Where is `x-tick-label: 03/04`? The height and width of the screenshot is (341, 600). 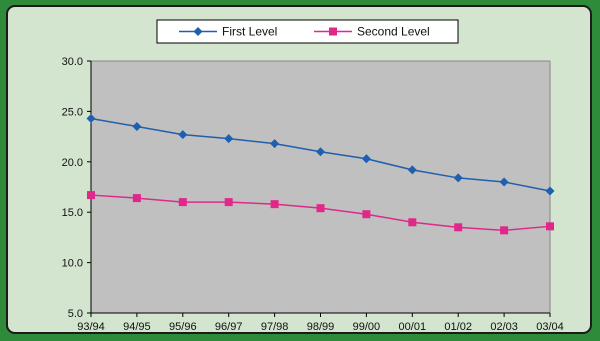 x-tick-label: 03/04 is located at coordinates (550, 327).